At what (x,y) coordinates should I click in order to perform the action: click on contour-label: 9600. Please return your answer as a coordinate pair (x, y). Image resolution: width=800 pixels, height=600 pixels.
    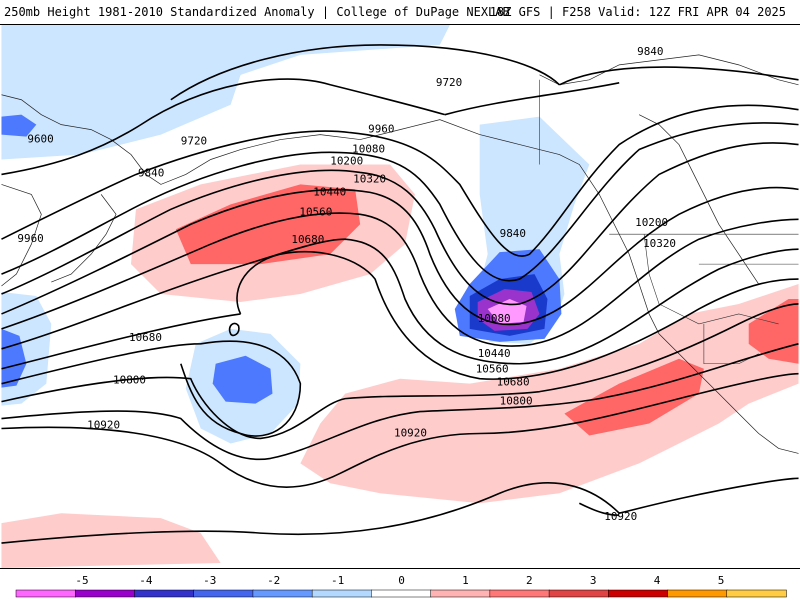
    Looking at the image, I should click on (40, 139).